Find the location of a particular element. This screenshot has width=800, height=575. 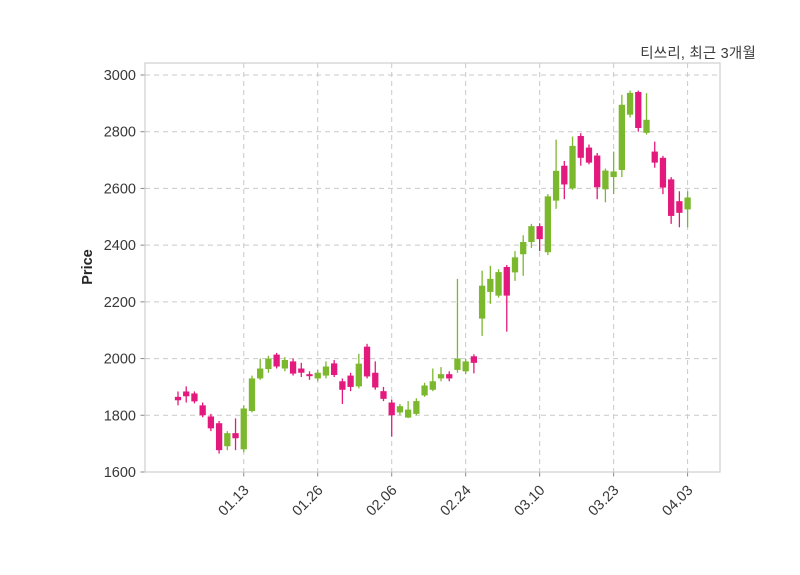

y-tick-label: 2600 is located at coordinates (120, 189).